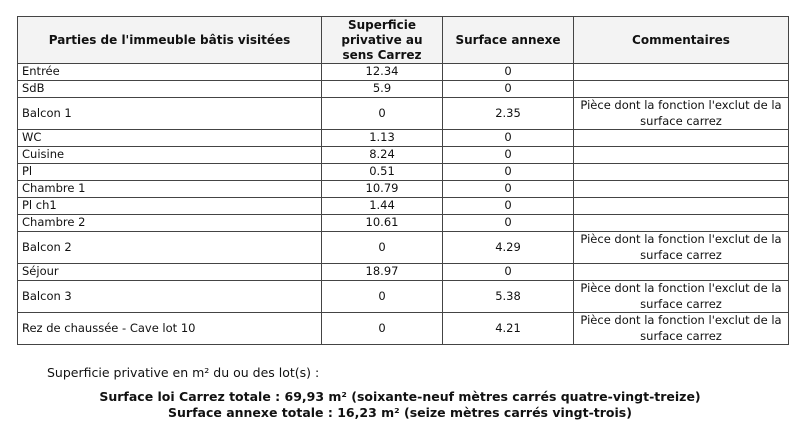 This screenshot has width=800, height=437. I want to click on cell-room: Cuisine, so click(169, 155).